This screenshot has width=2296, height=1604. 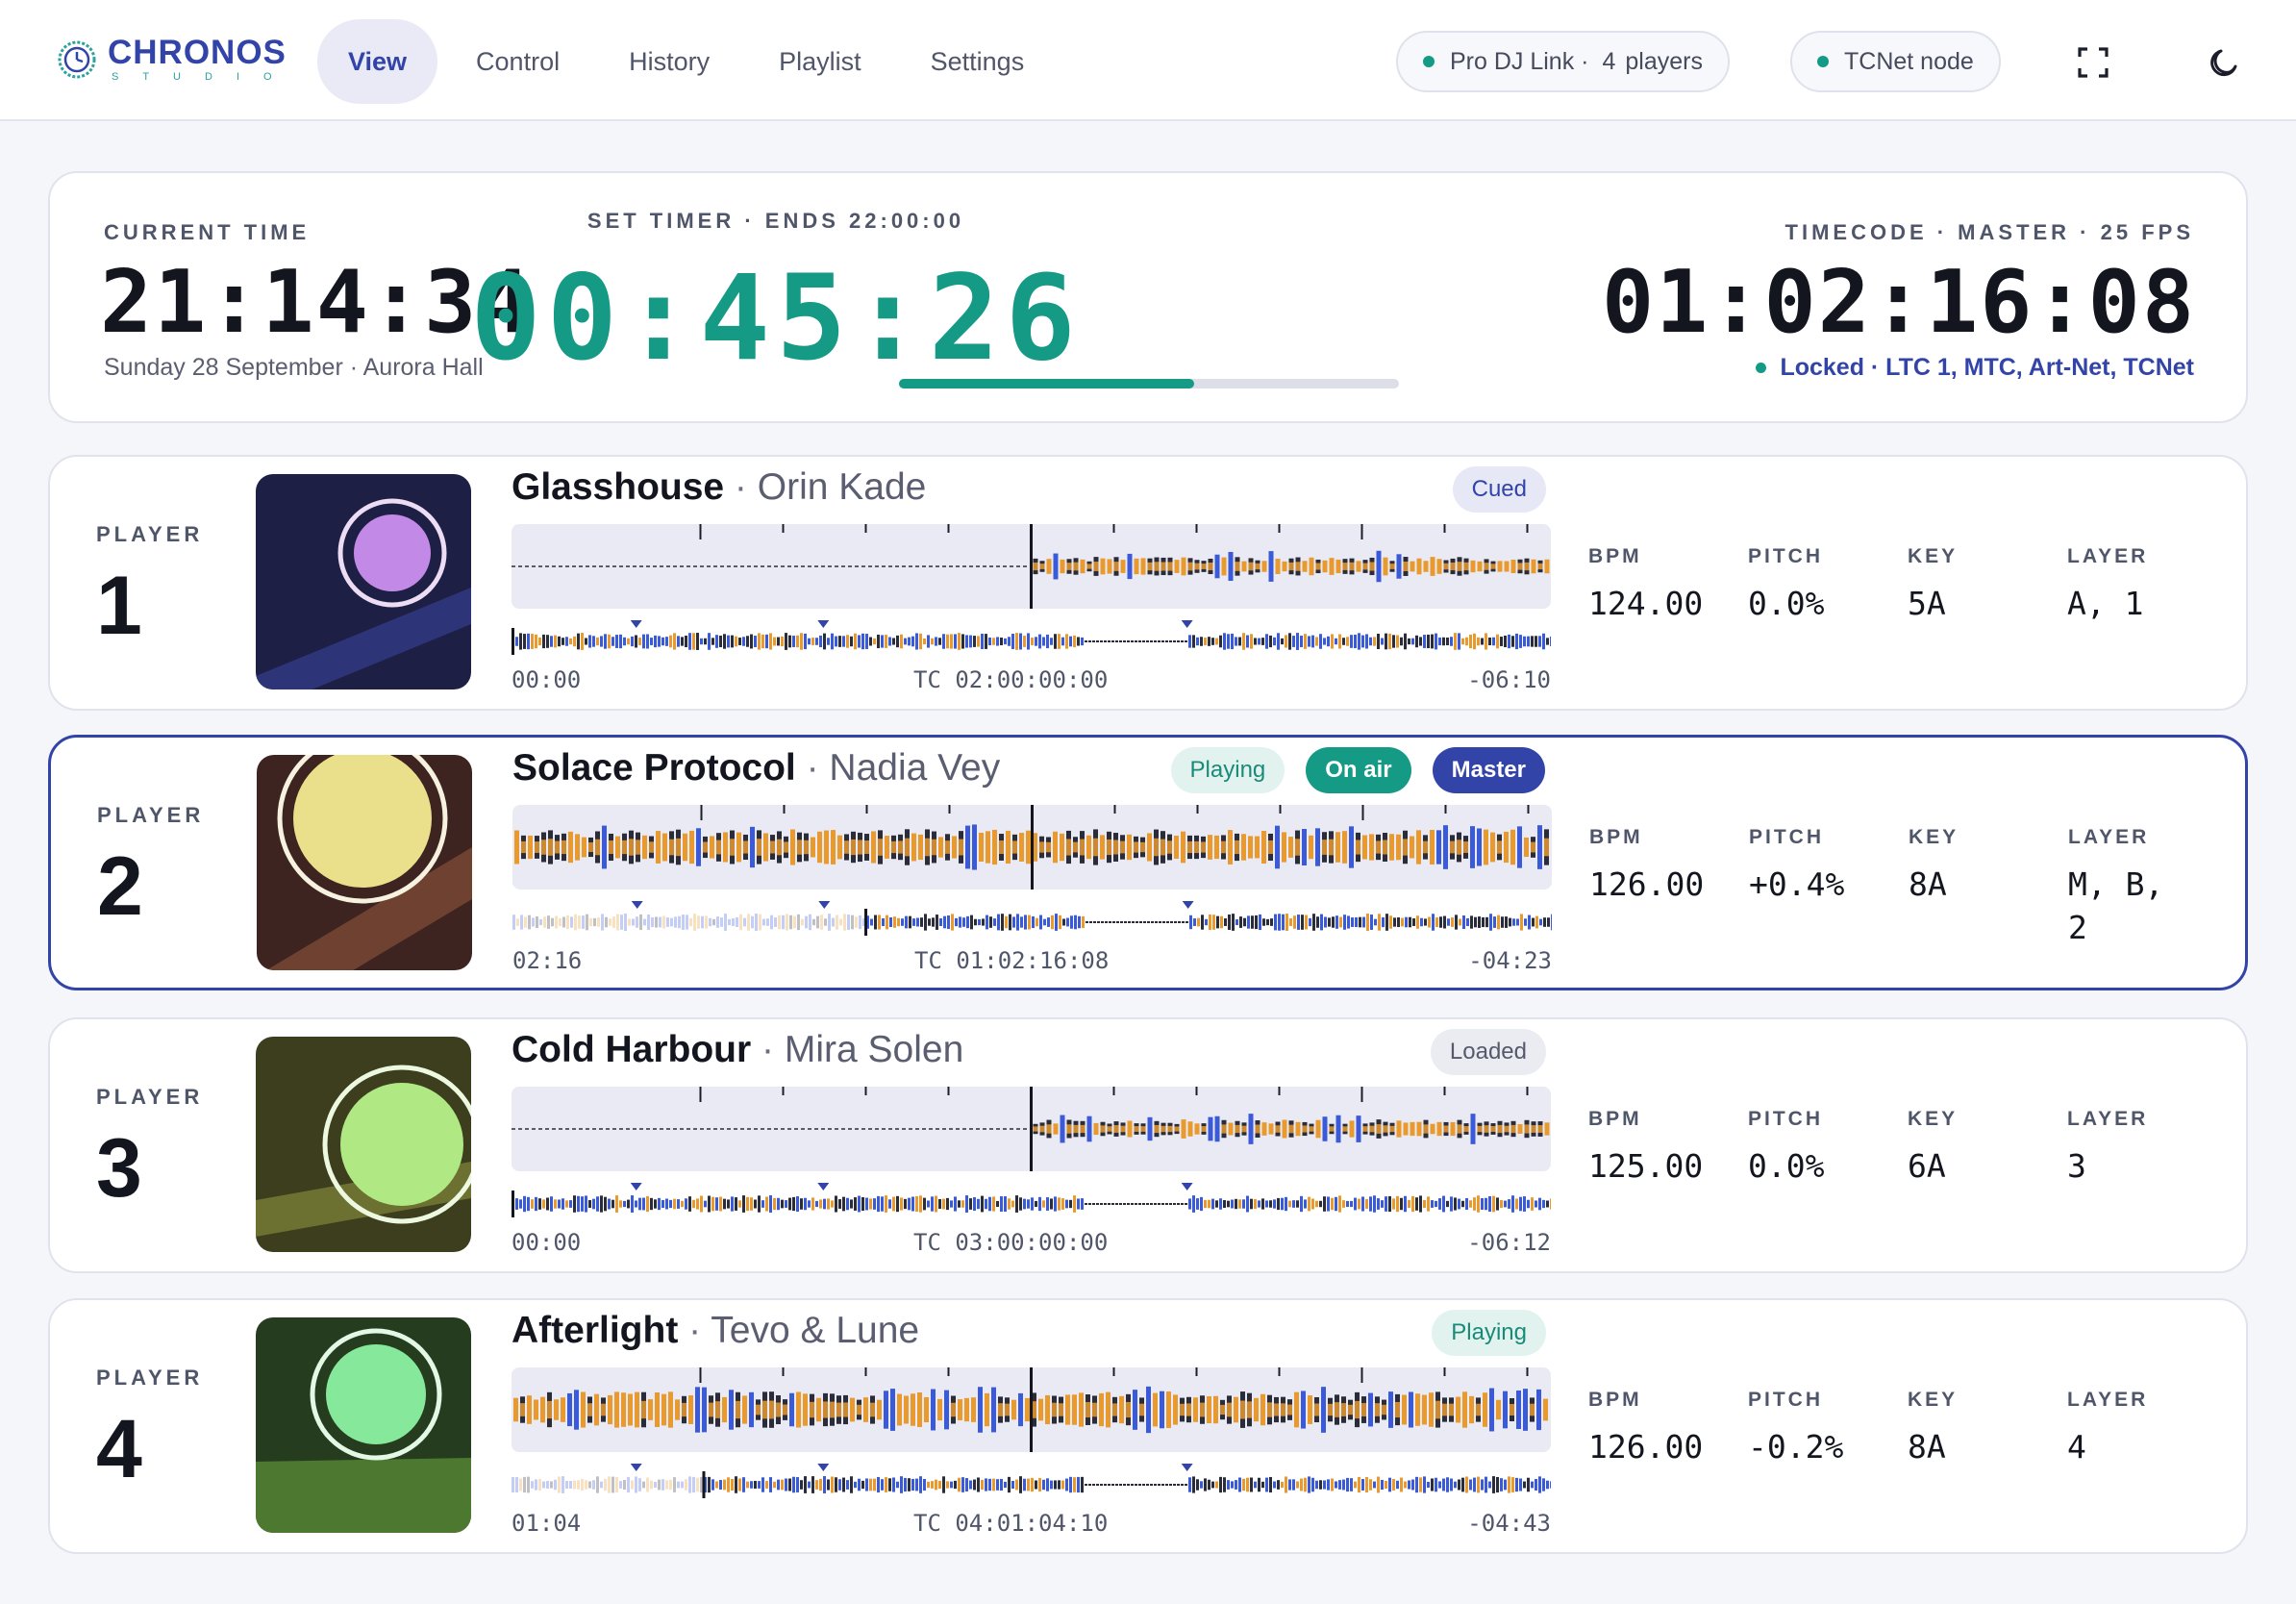 What do you see at coordinates (1031, 680) in the screenshot?
I see `player-times: 00:00 TC 02:00:00:00 -06:10` at bounding box center [1031, 680].